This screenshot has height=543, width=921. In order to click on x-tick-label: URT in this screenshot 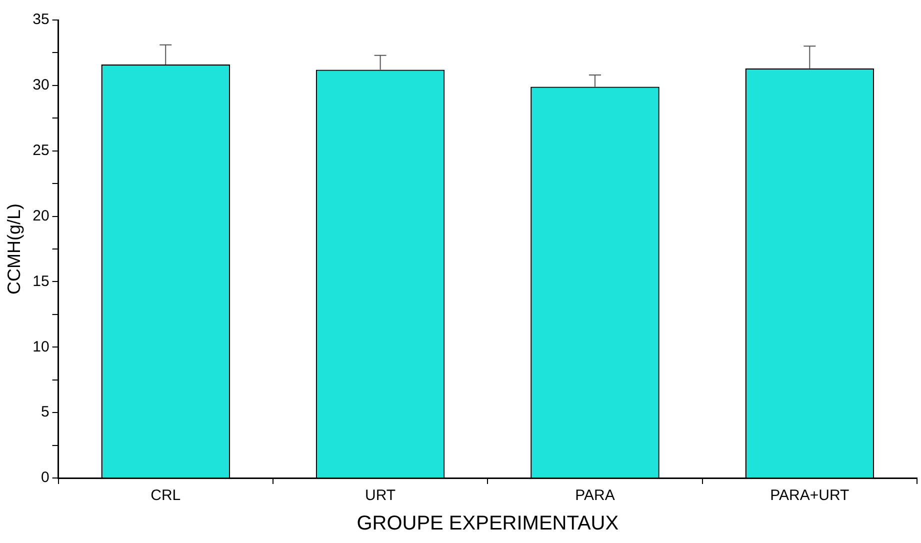, I will do `click(380, 495)`.